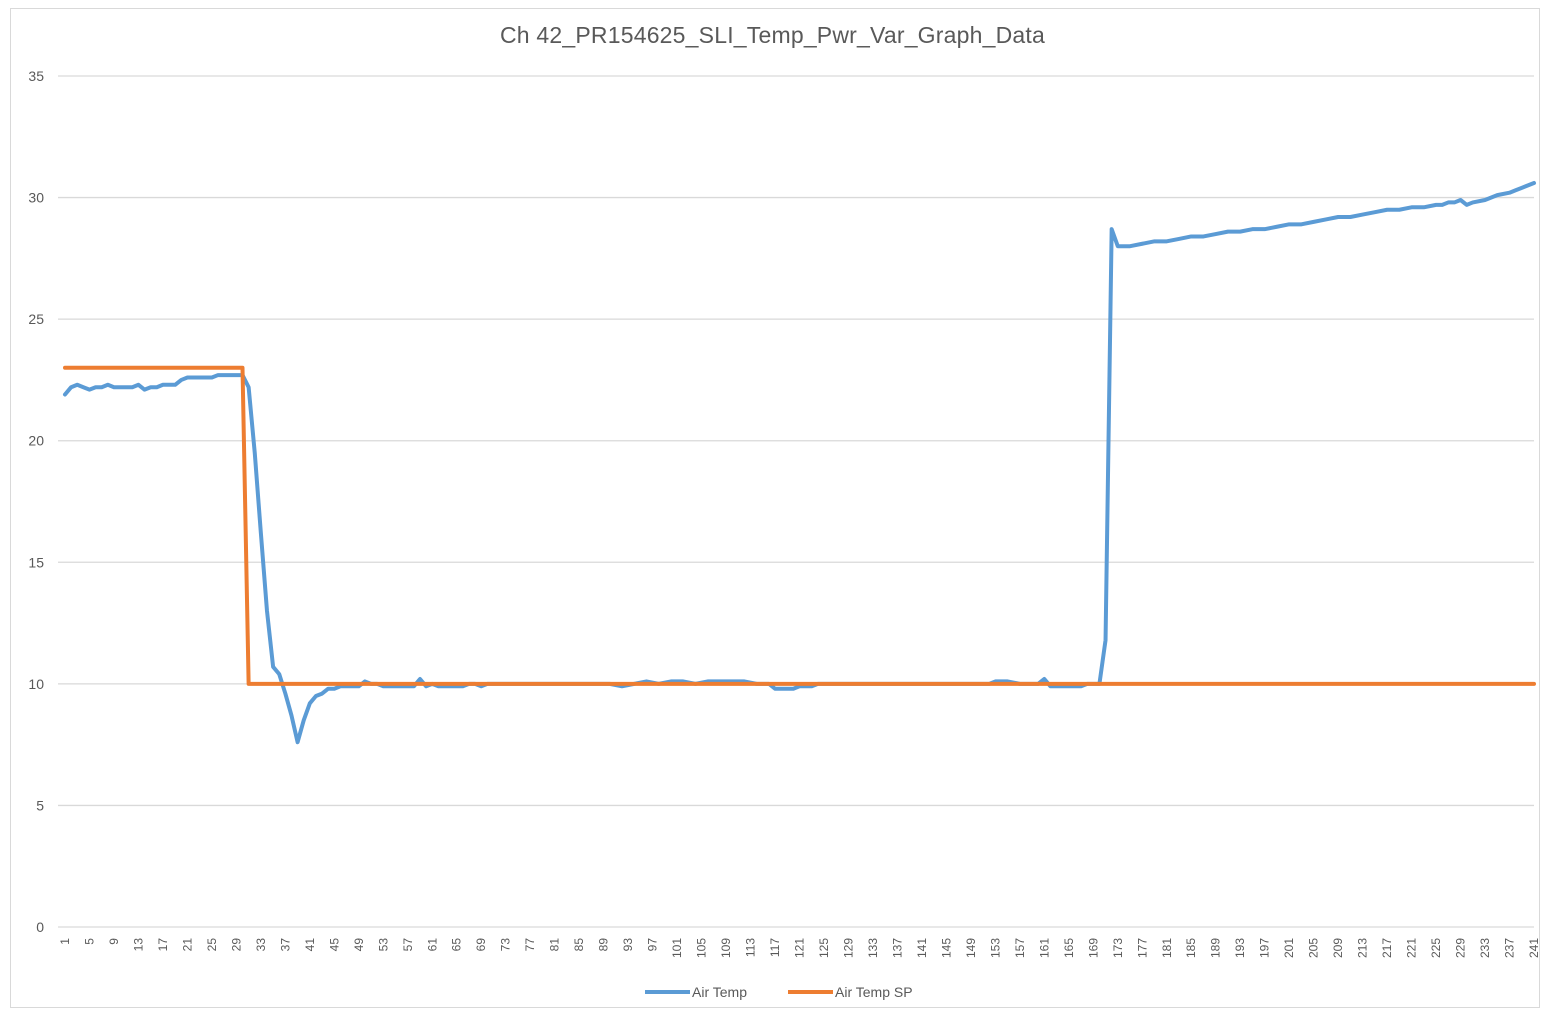 The width and height of the screenshot is (1545, 1013). I want to click on x-tick-label: 45, so click(334, 945).